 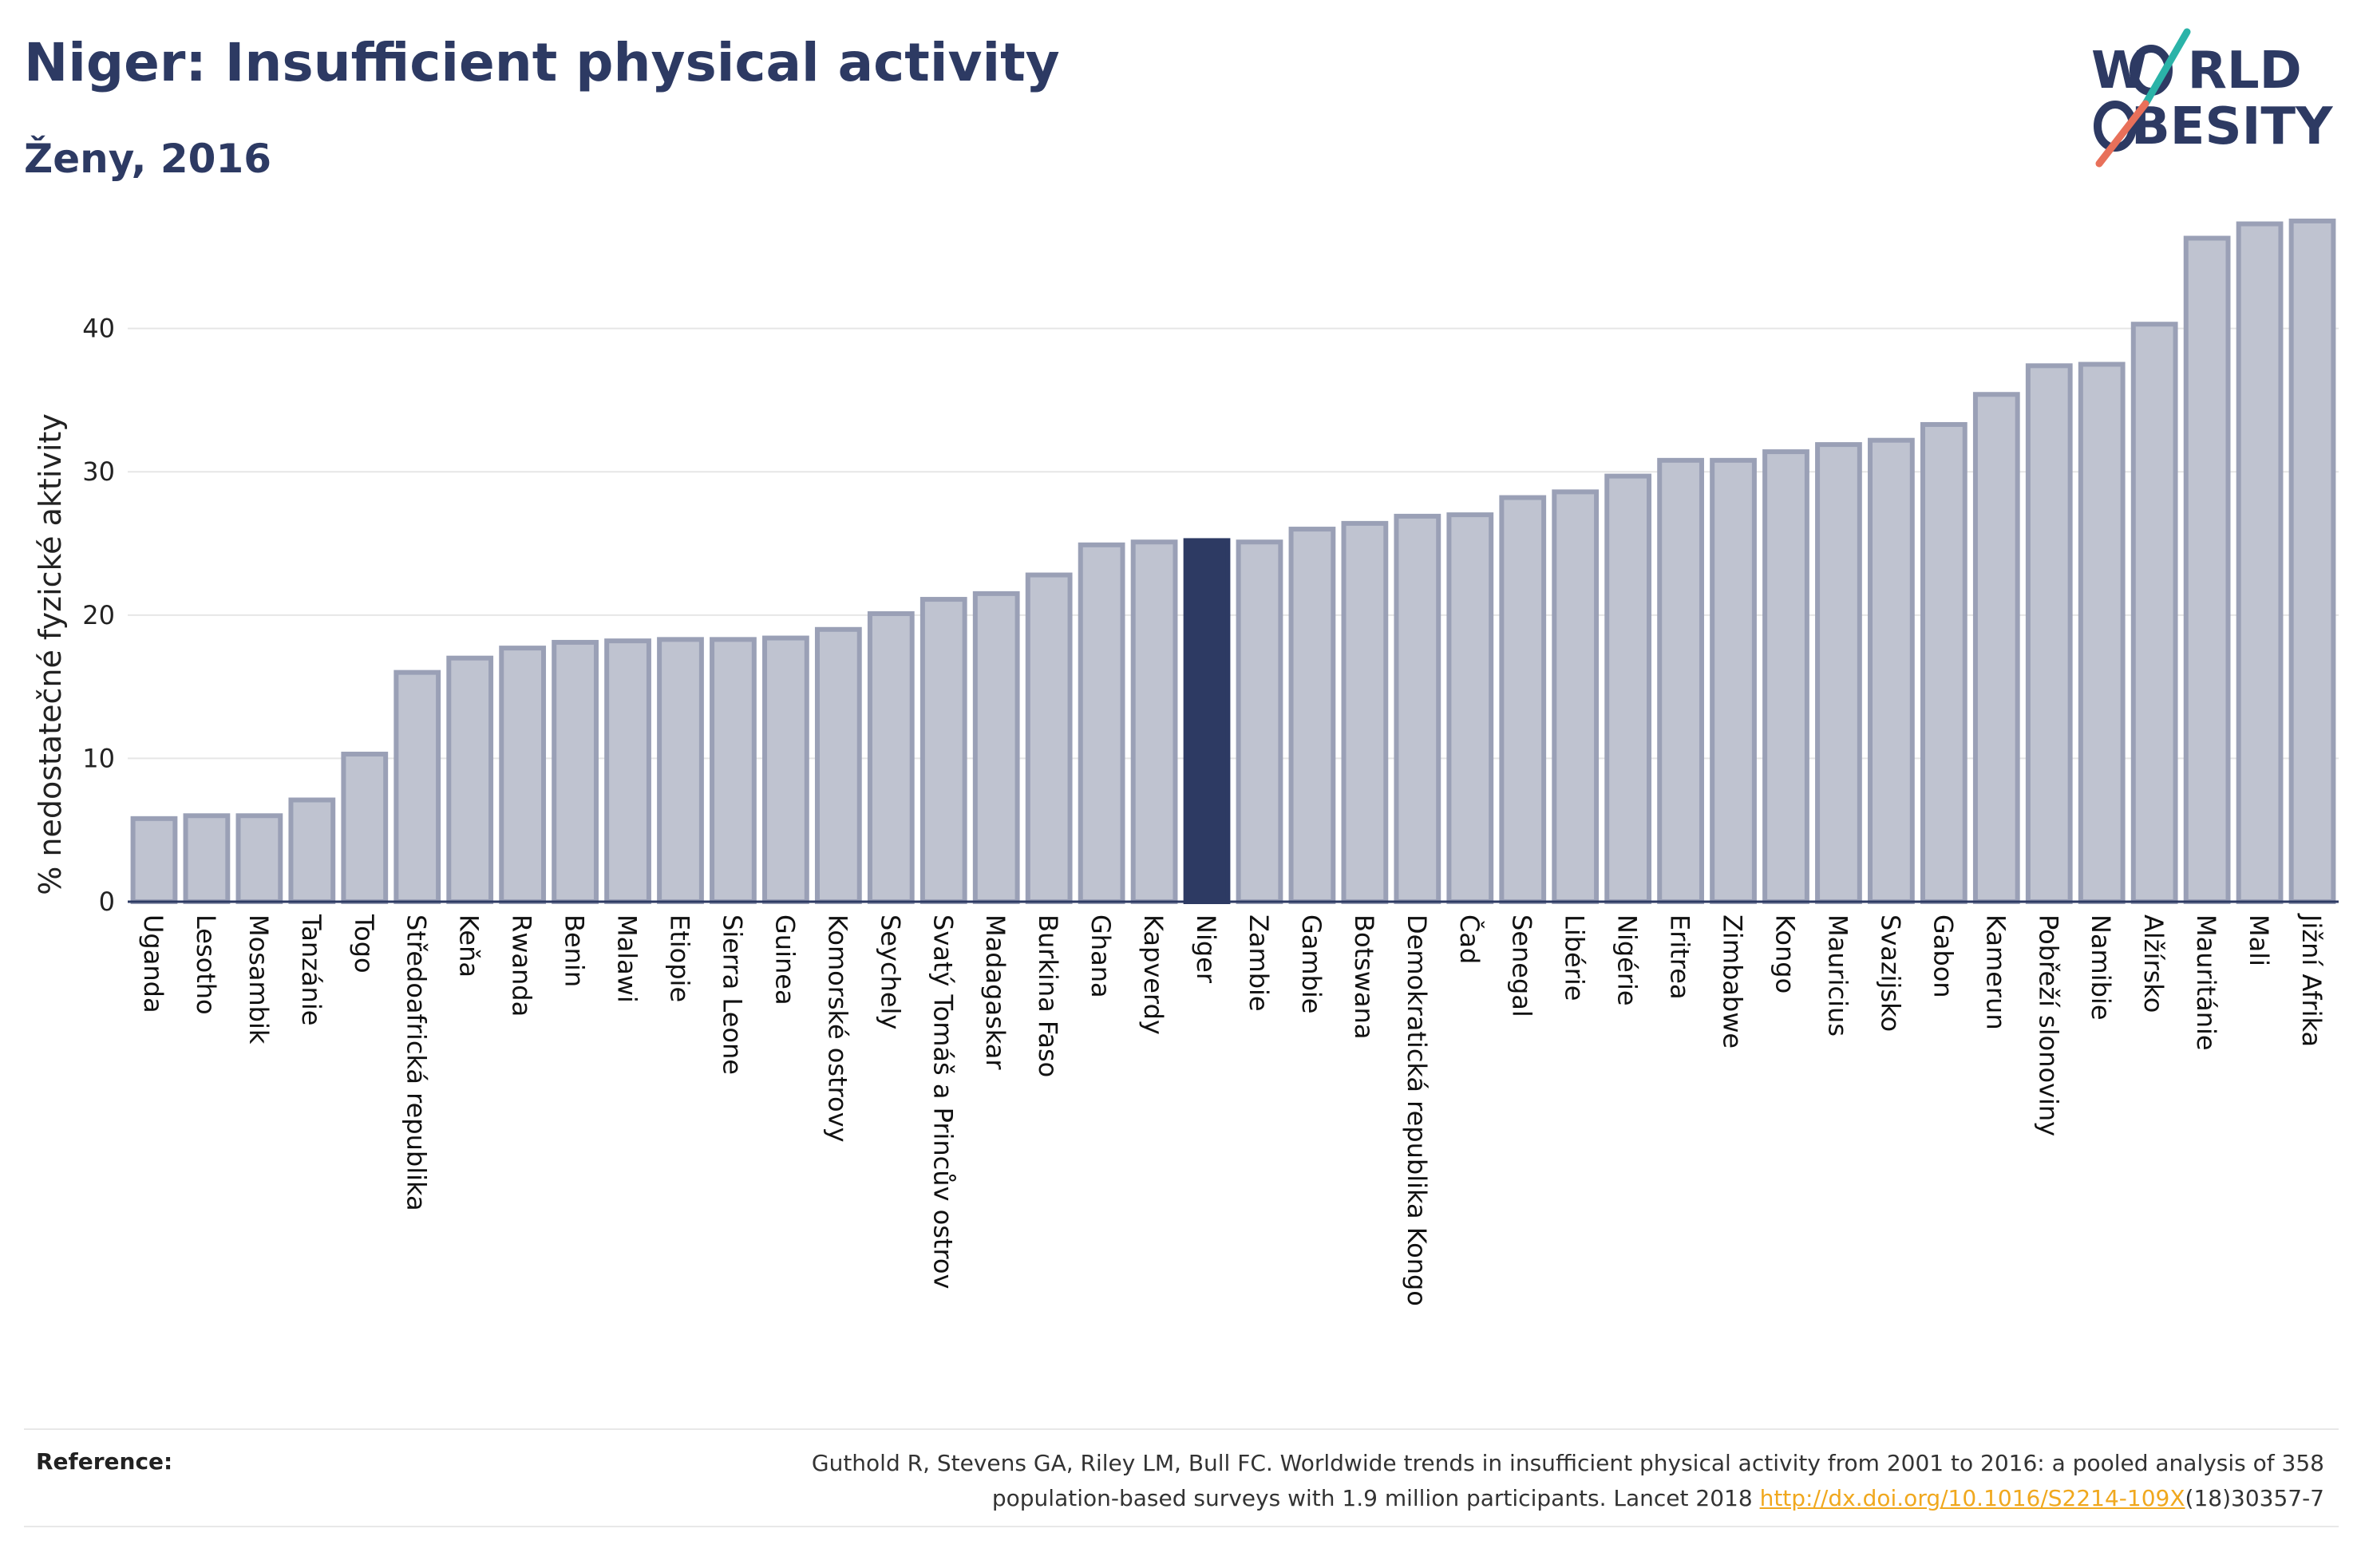 What do you see at coordinates (1207, 721) in the screenshot?
I see `bar-highlight` at bounding box center [1207, 721].